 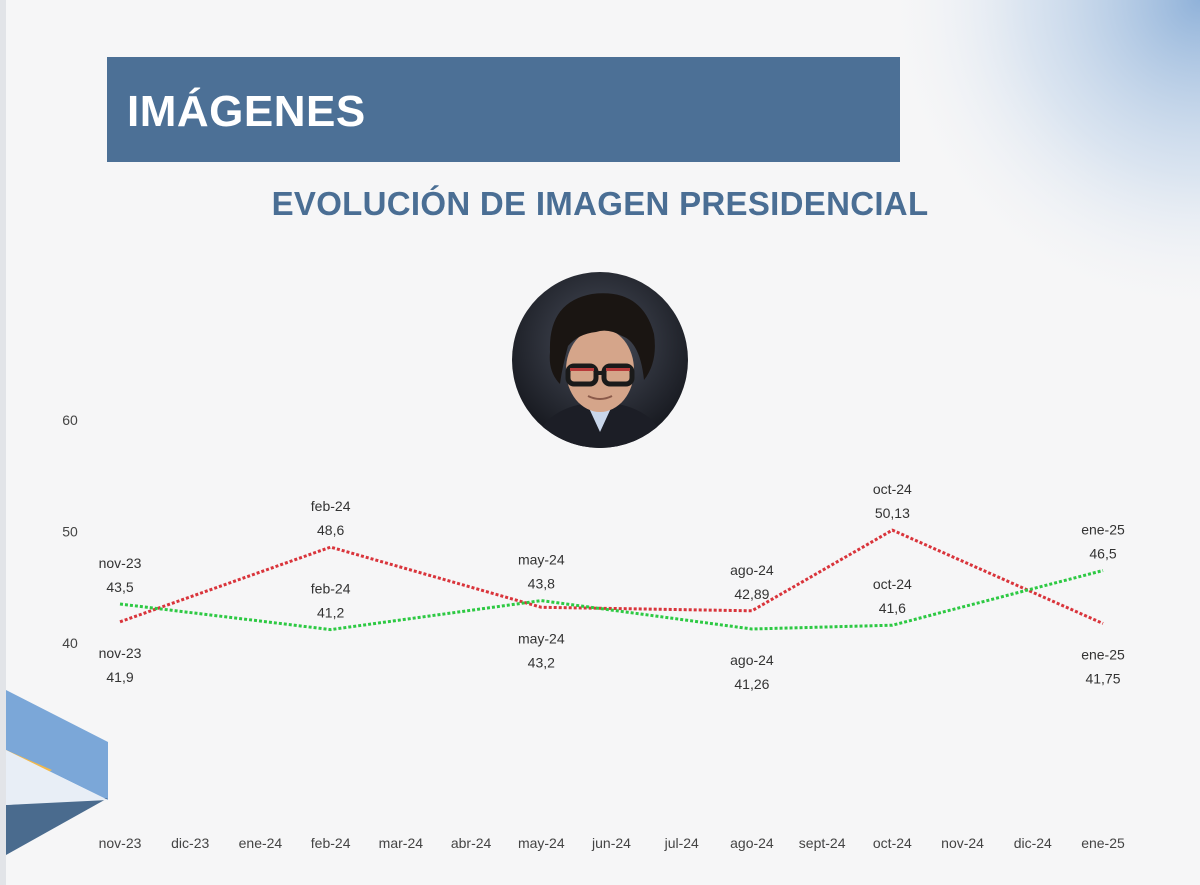 I want to click on y-tick-label: 60, so click(x=70, y=420).